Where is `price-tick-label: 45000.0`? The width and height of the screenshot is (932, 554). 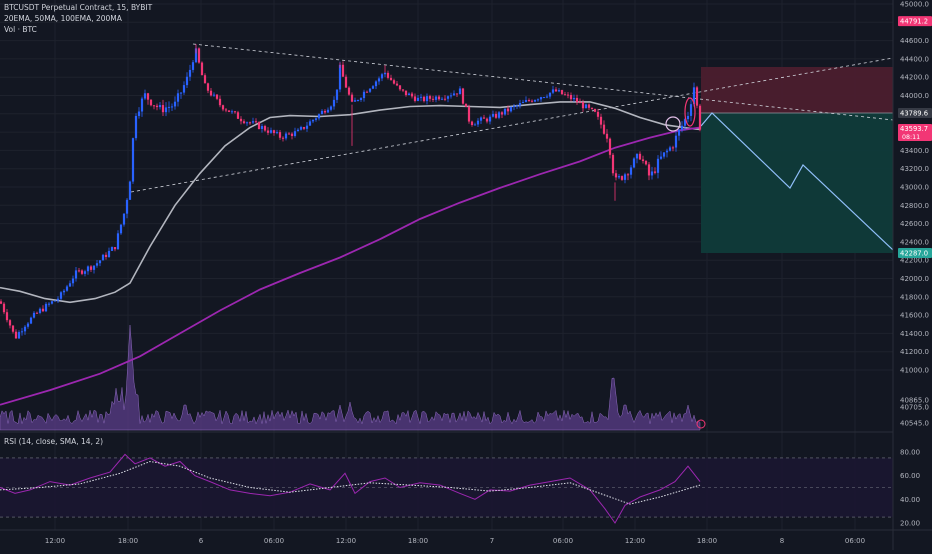 price-tick-label: 45000.0 is located at coordinates (914, 5).